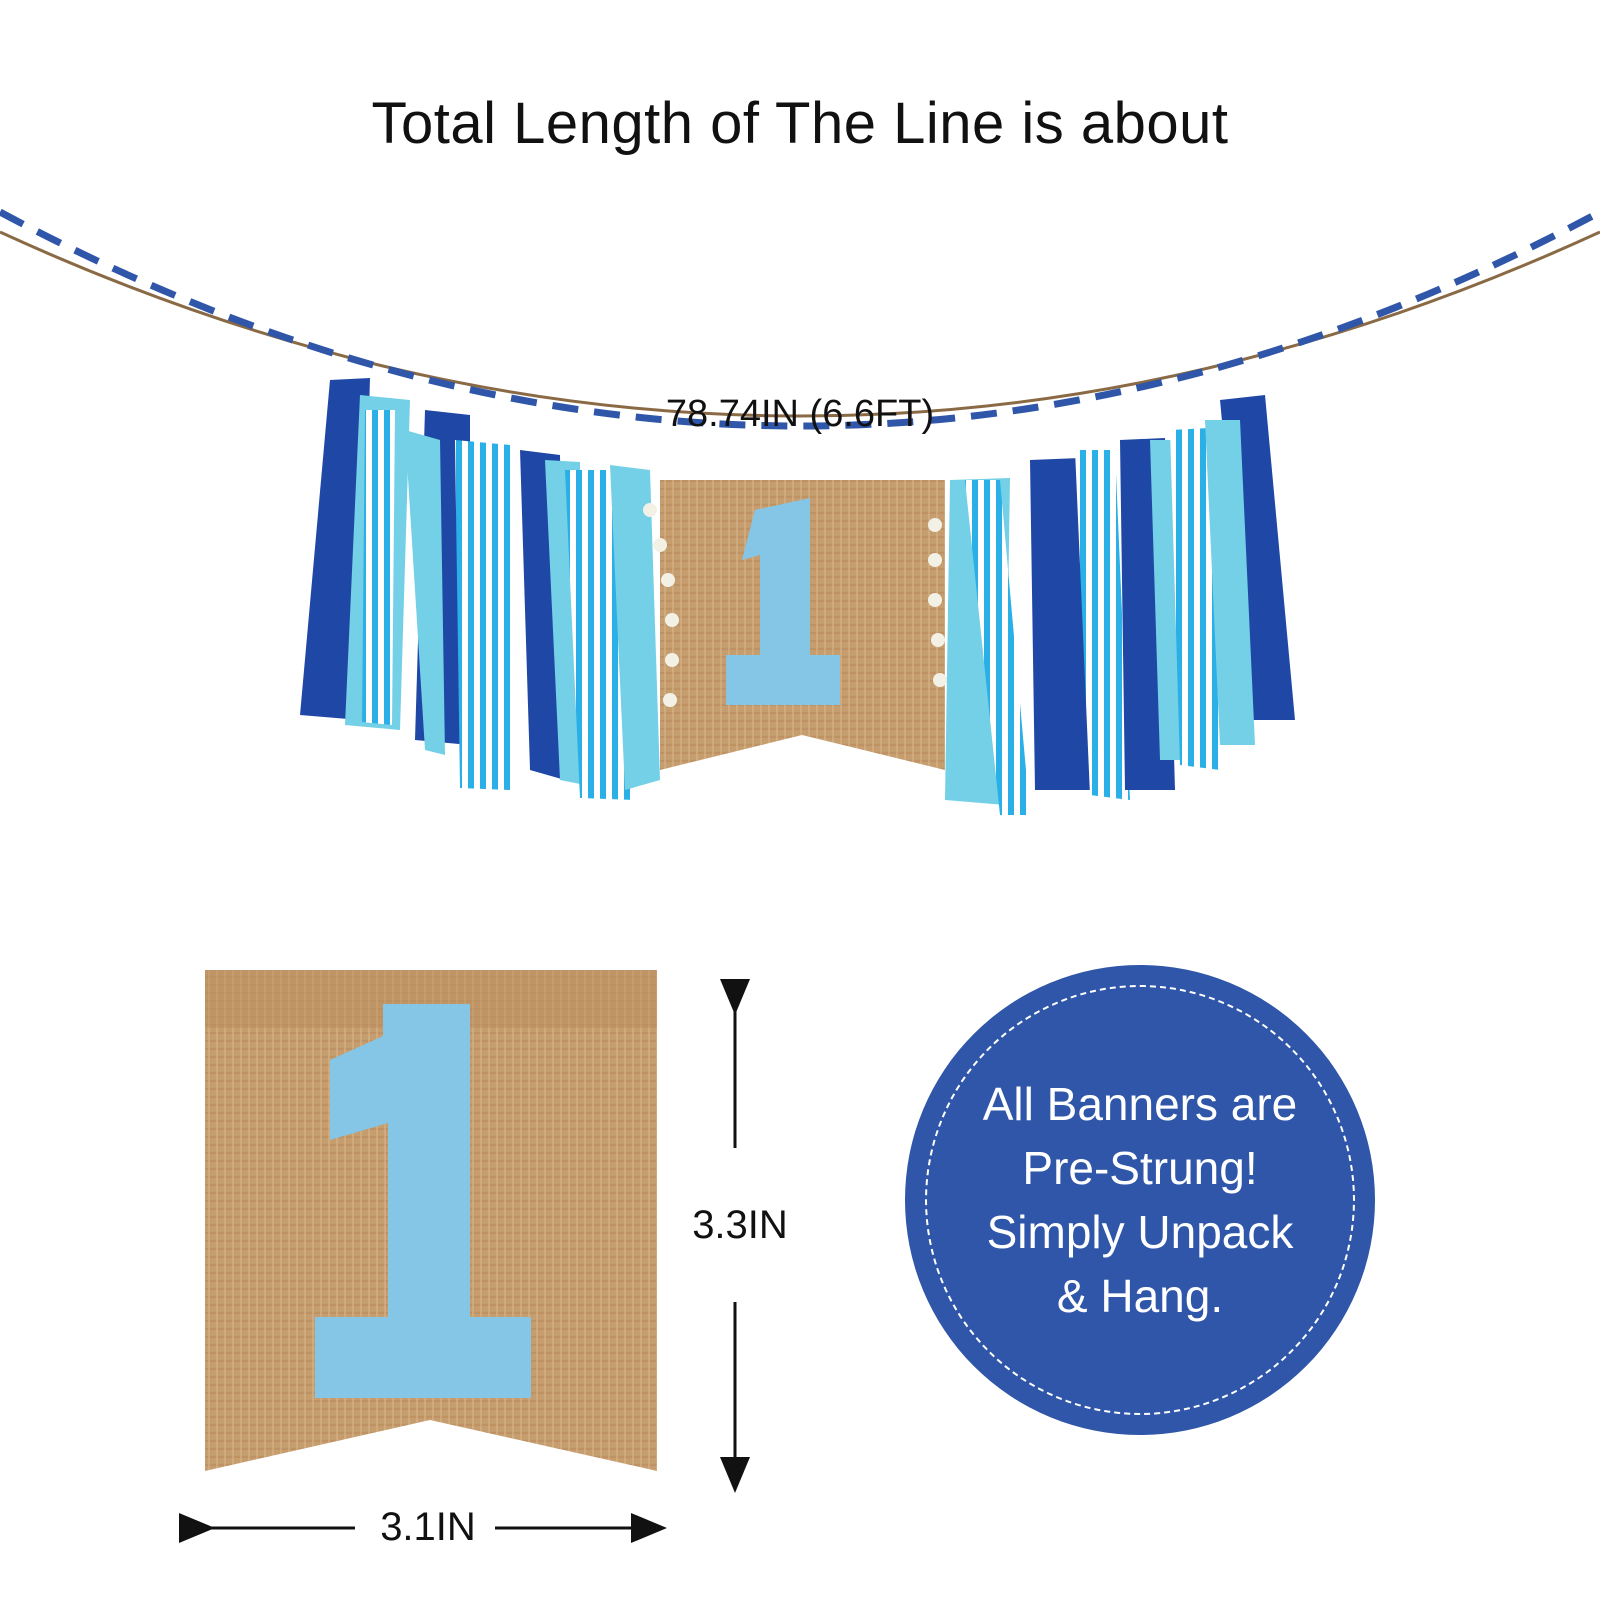  I want to click on badge-line: All Banners are, so click(1140, 1104).